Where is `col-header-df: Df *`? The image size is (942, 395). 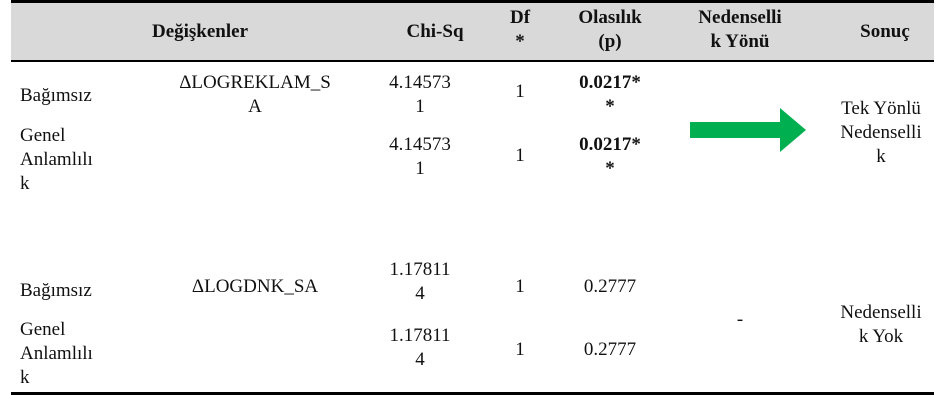
col-header-df: Df * is located at coordinates (520, 29).